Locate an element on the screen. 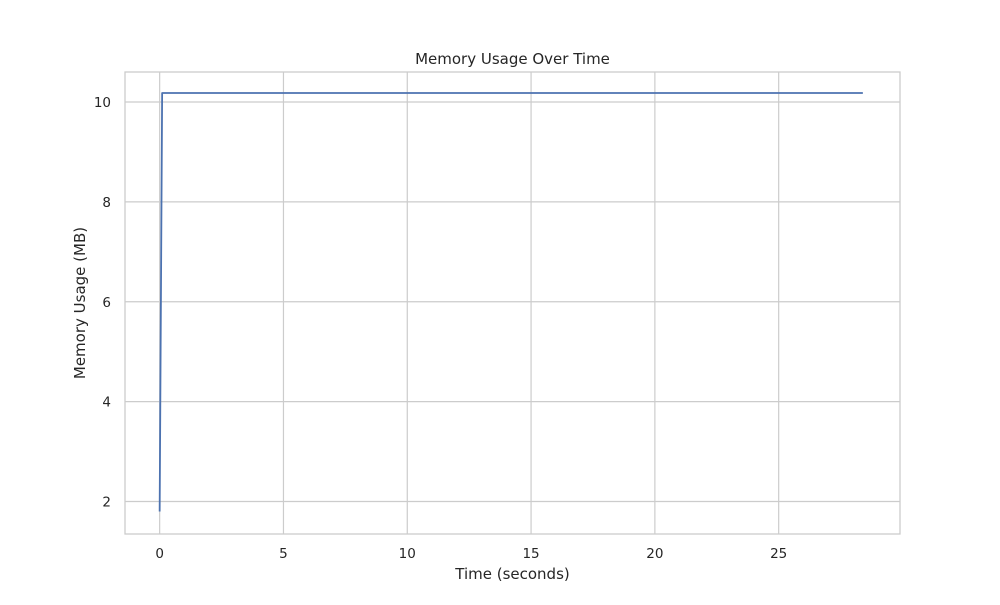 This screenshot has height=605, width=1000. x-tick-label: 20 is located at coordinates (654, 554).